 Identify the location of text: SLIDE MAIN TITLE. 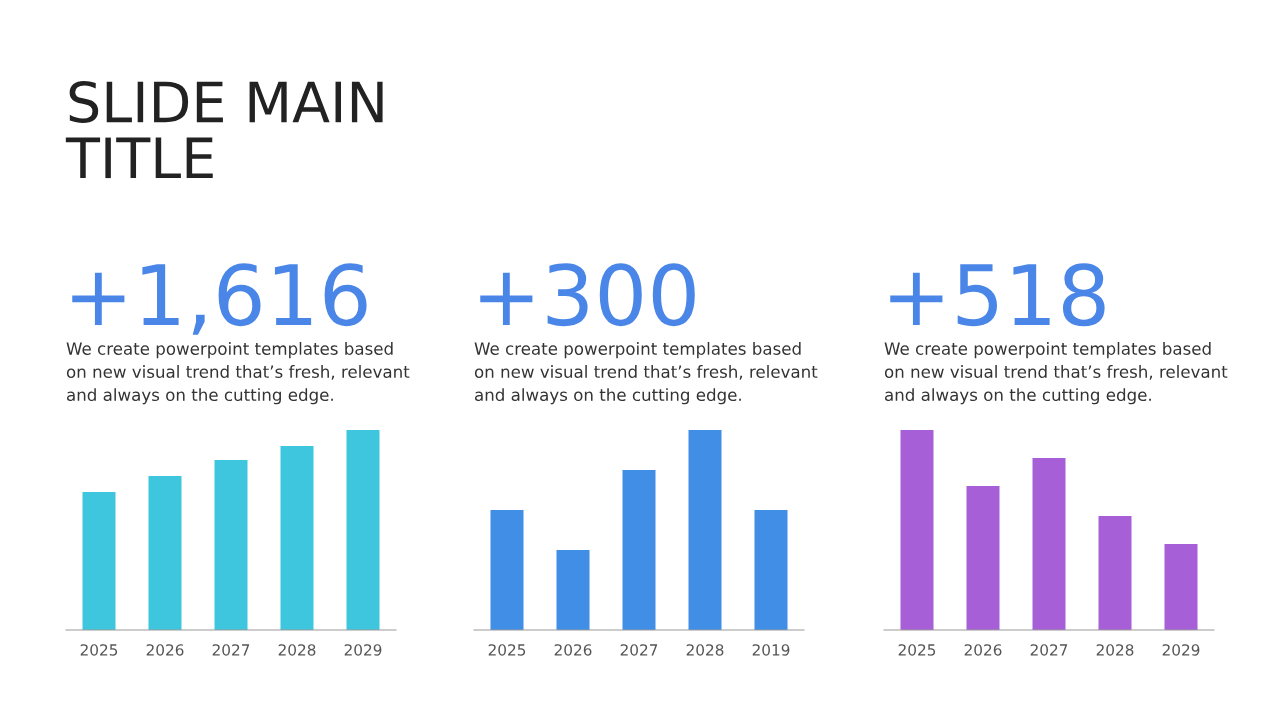
(224, 129).